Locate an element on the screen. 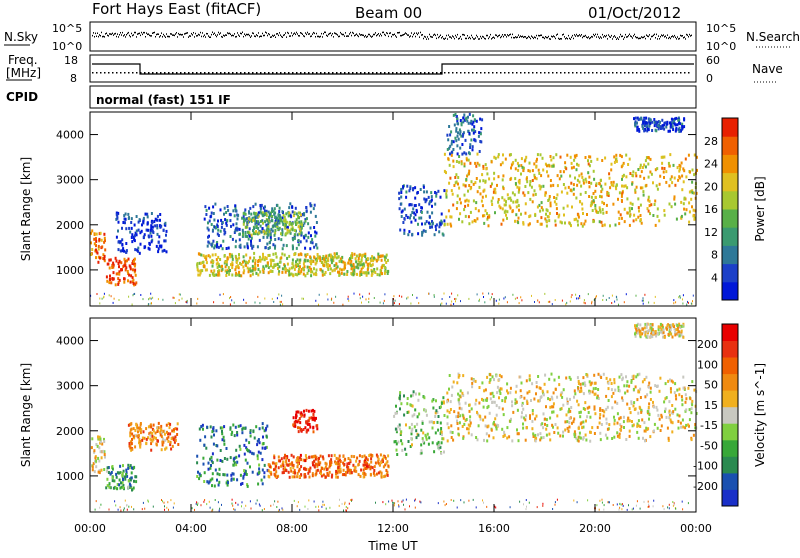 This screenshot has width=800, height=558. freq-left-tick-bottom: 8 is located at coordinates (73, 78).